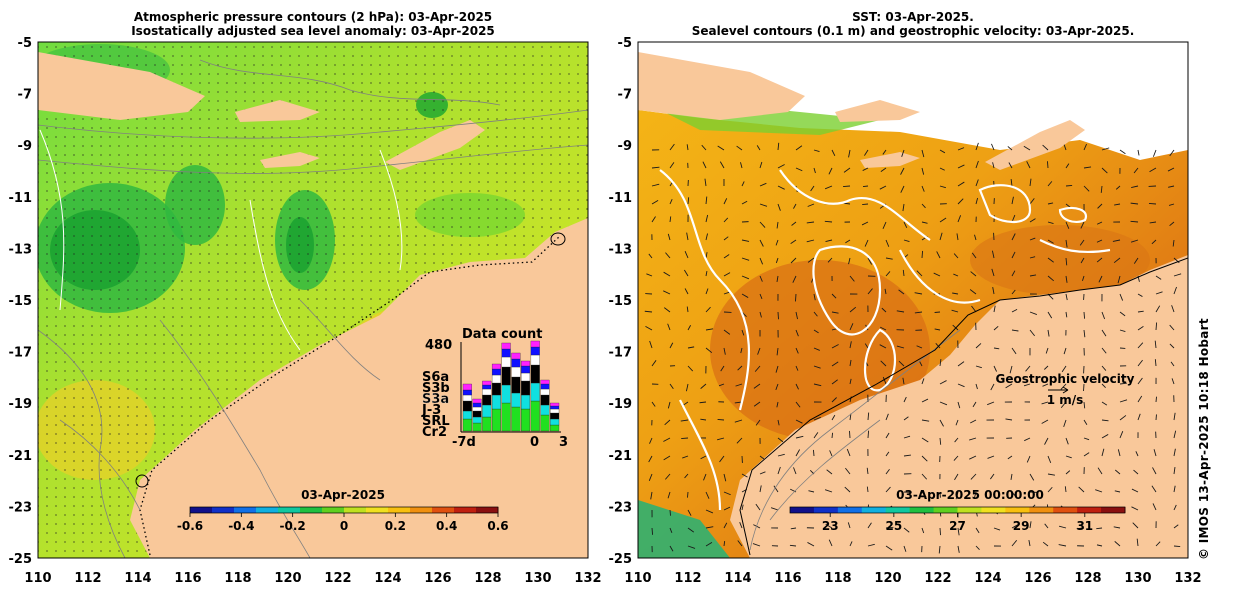  Describe the element at coordinates (21, 249) in the screenshot. I see `y-tick-label: -13` at that location.